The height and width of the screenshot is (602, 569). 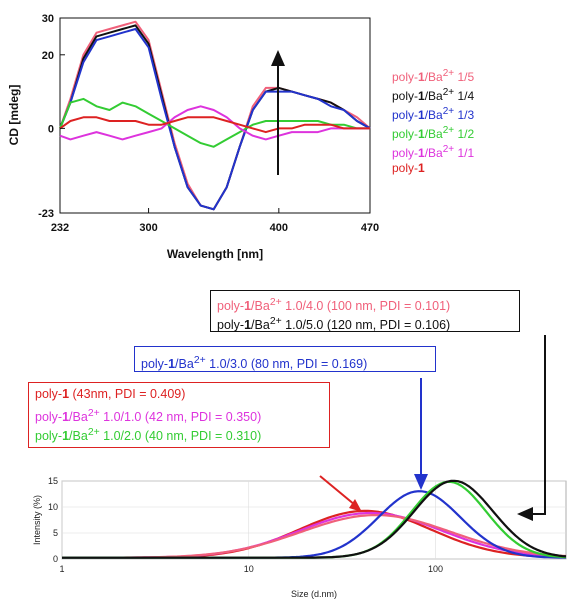 I want to click on cd-legend-item-0: poly-1/Ba2+ 1/5, so click(x=433, y=76).